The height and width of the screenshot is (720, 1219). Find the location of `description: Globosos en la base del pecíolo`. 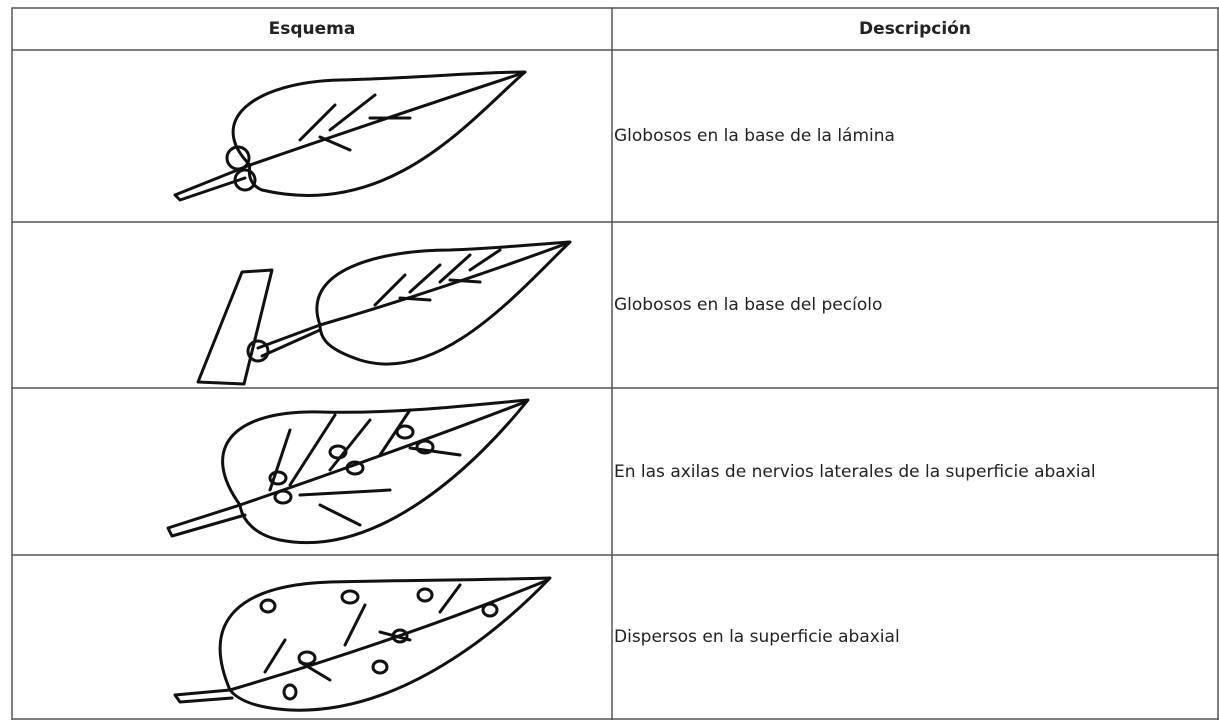

description: Globosos en la base del pecíolo is located at coordinates (748, 305).